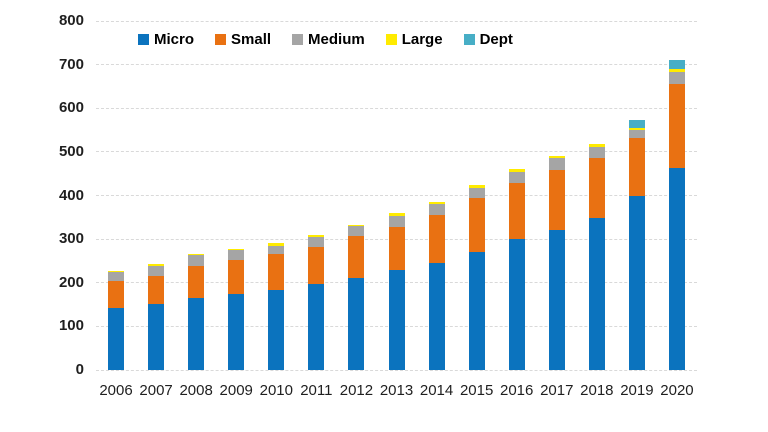 This screenshot has width=768, height=432. Describe the element at coordinates (476, 186) in the screenshot. I see `bar-segment-large-2015` at that location.